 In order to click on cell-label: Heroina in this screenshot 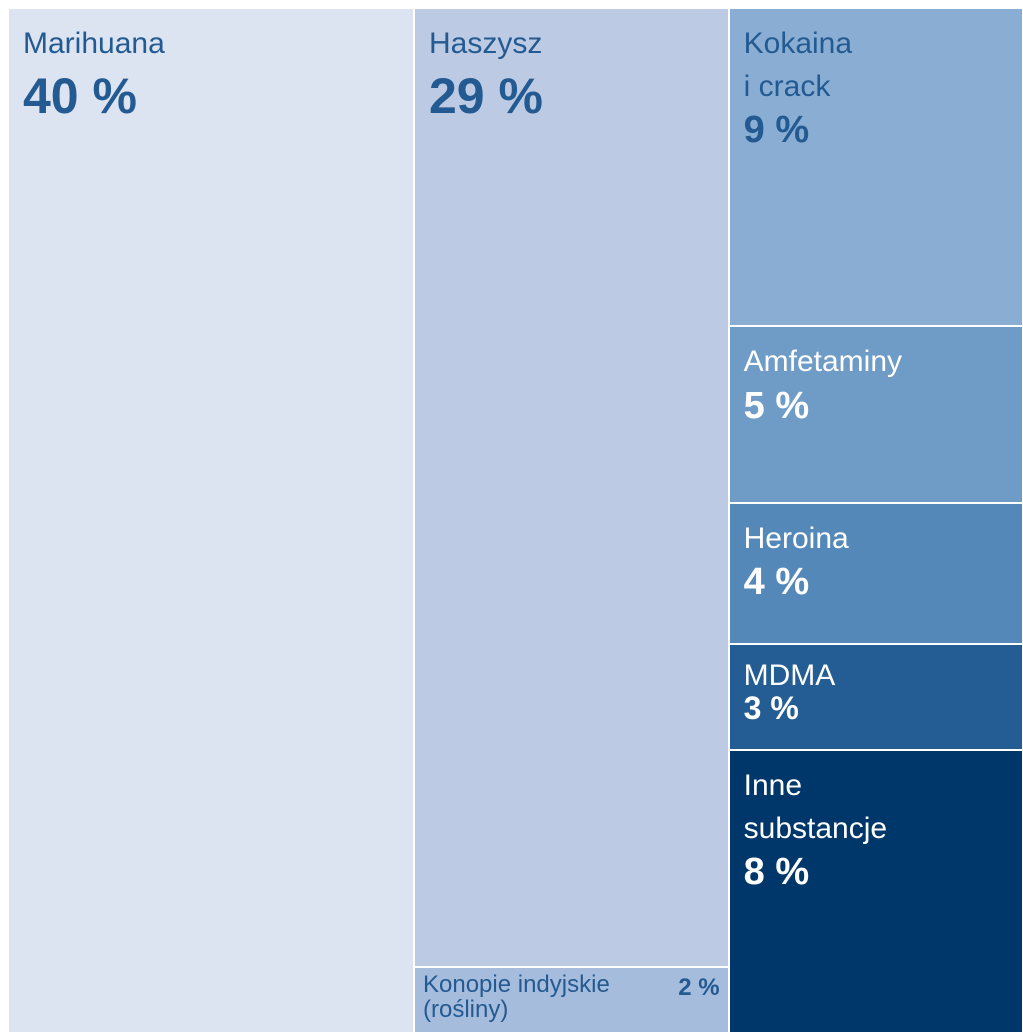, I will do `click(796, 538)`.